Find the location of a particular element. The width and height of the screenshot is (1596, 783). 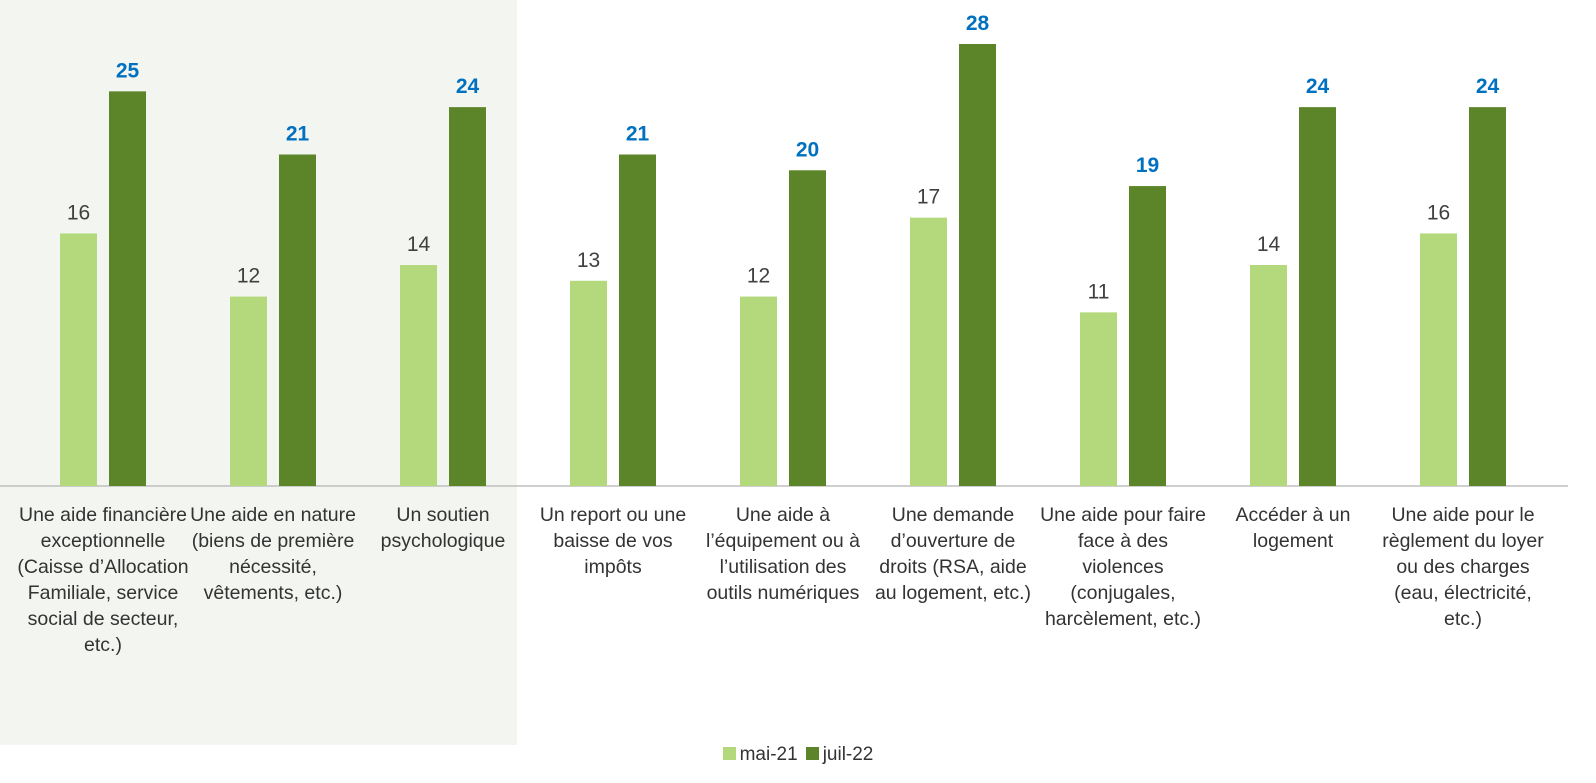

legend-item: mai-21 is located at coordinates (760, 755).